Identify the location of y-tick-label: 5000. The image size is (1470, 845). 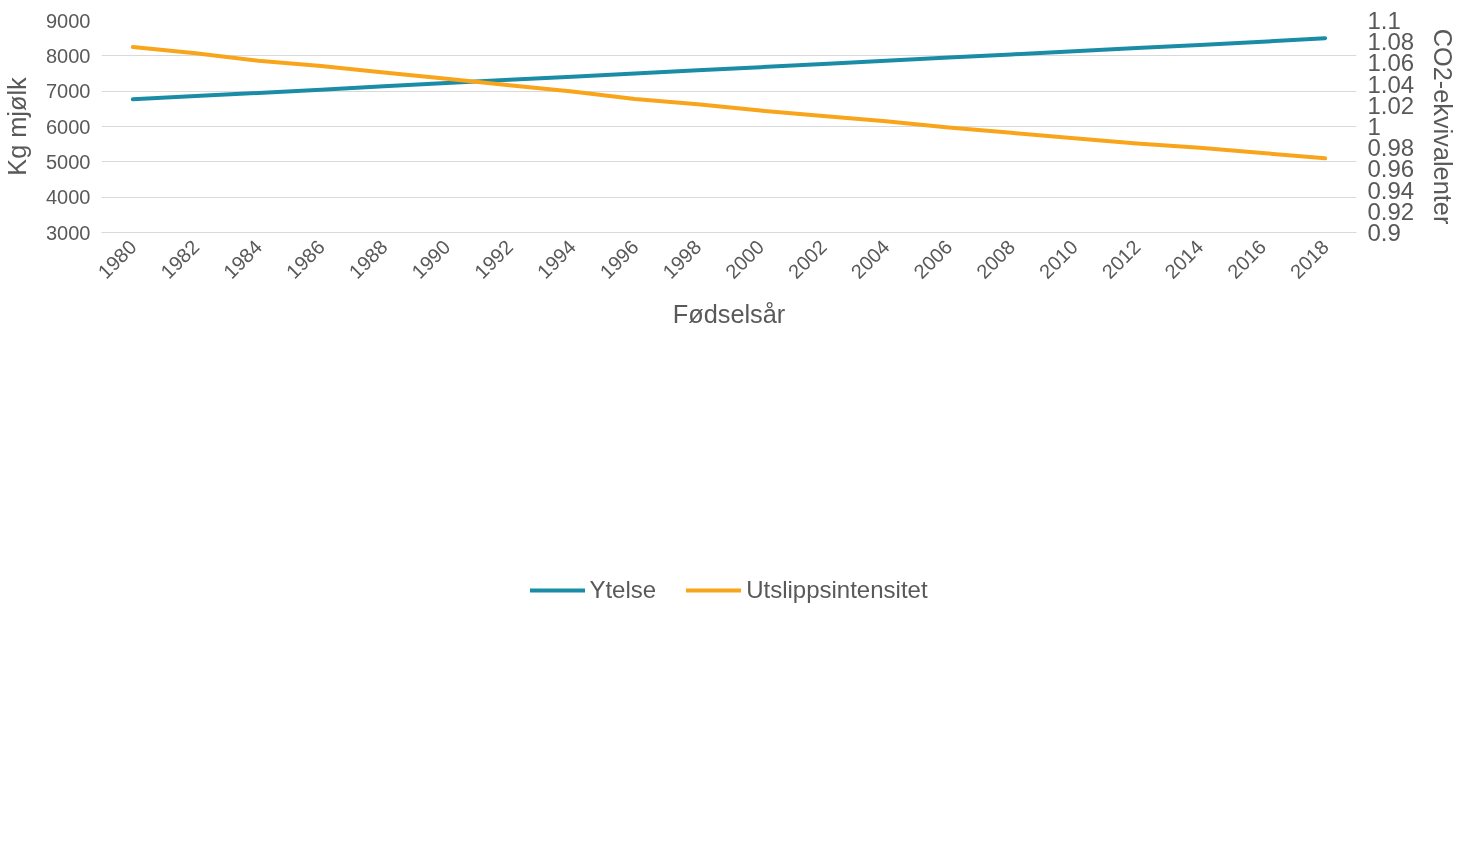
(68, 161).